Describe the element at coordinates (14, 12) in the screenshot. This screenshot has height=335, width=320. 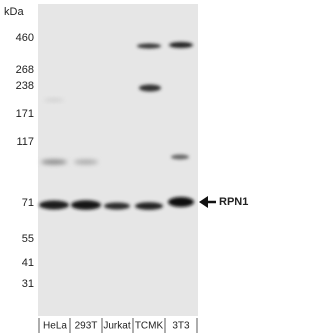
I see `unit-label: kDa` at that location.